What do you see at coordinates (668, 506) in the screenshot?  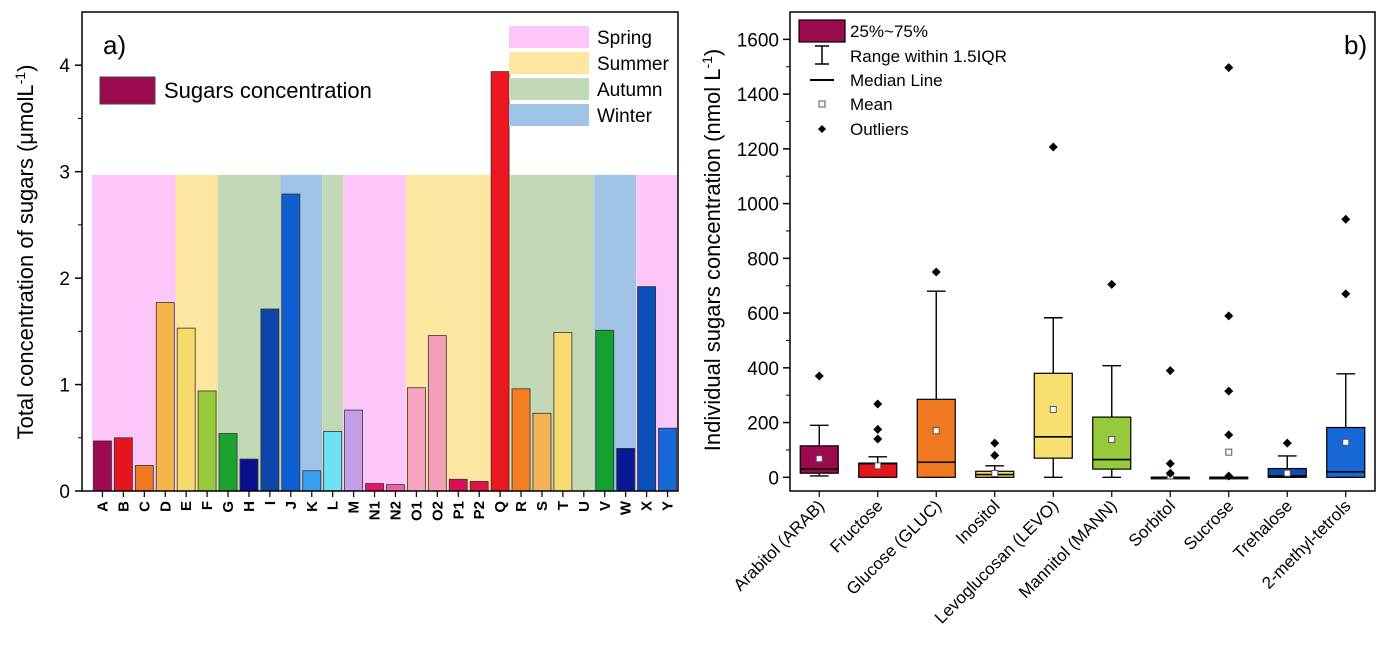 I see `x-tick-label: Y` at bounding box center [668, 506].